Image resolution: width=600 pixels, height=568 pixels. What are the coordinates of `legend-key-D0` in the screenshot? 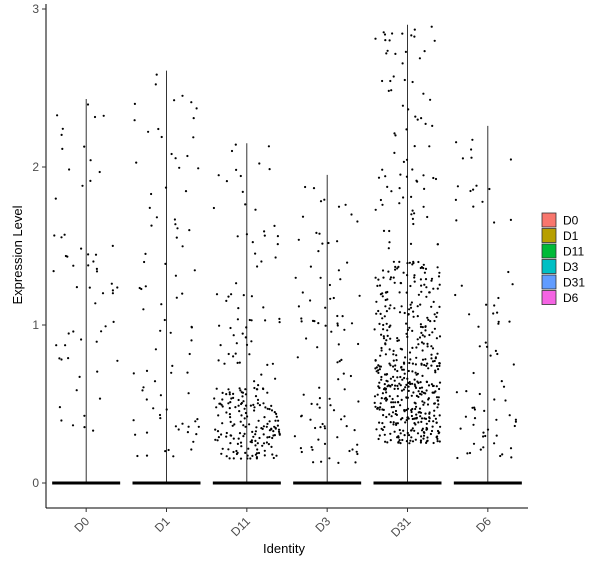 It's located at (549, 220).